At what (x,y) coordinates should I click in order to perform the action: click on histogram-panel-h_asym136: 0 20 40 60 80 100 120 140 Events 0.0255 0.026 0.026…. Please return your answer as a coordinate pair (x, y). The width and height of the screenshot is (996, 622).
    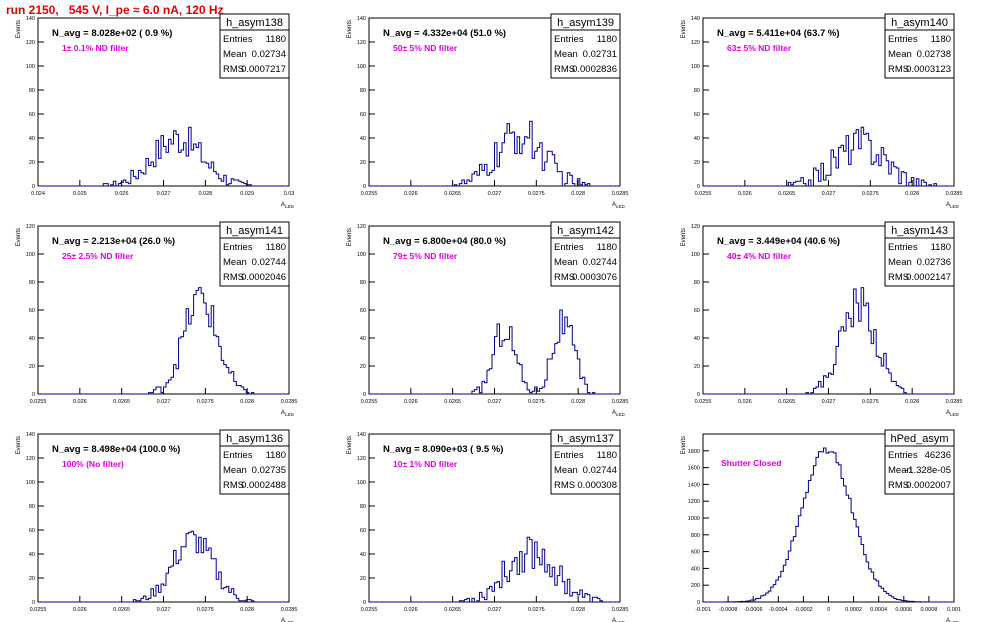
    Looking at the image, I should click on (157, 525).